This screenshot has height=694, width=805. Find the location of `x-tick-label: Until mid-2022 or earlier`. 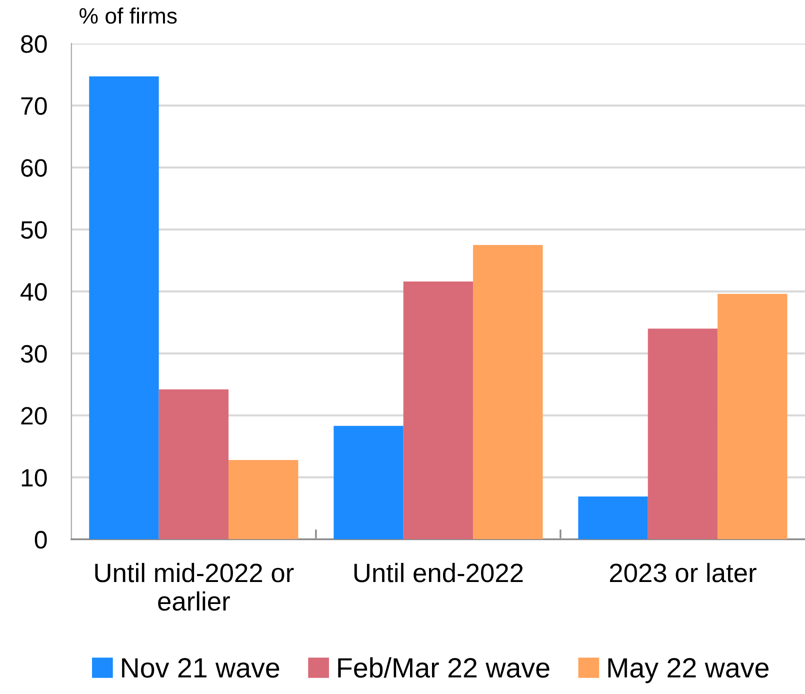

x-tick-label: Until mid-2022 or earlier is located at coordinates (194, 586).